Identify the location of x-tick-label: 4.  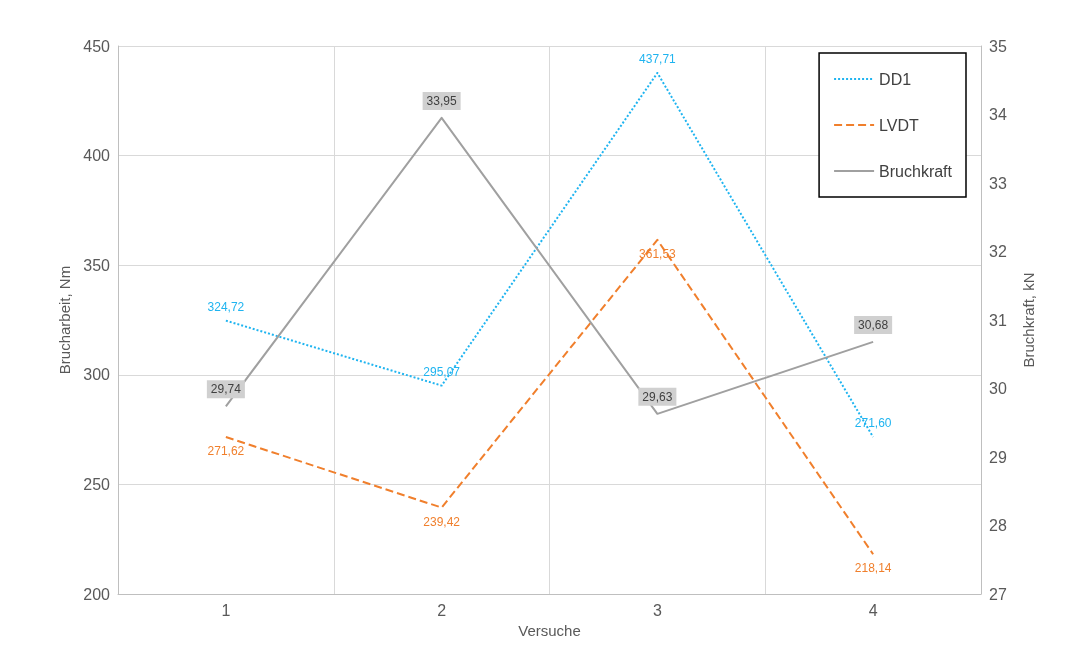
(873, 610).